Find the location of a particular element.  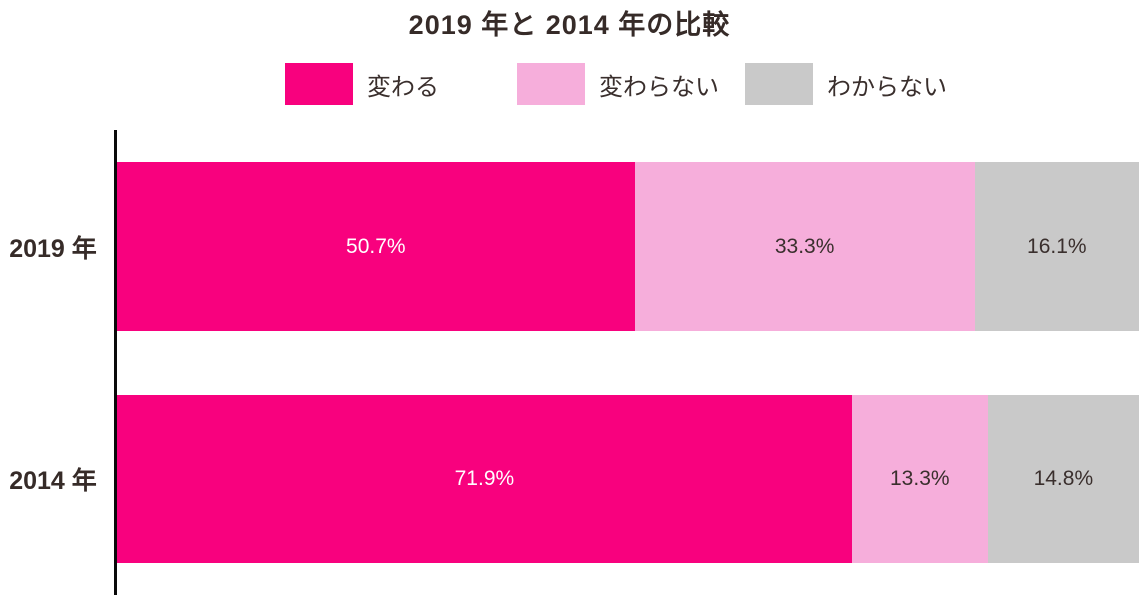

legend-item-3: わからない is located at coordinates (846, 84).